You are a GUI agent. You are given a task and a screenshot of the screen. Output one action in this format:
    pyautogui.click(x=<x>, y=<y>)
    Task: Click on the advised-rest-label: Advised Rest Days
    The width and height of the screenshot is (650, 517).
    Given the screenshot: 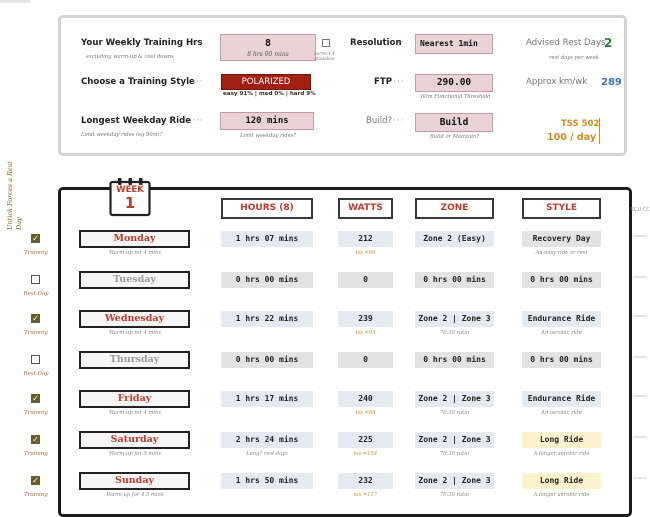 What is the action you would take?
    pyautogui.click(x=566, y=43)
    